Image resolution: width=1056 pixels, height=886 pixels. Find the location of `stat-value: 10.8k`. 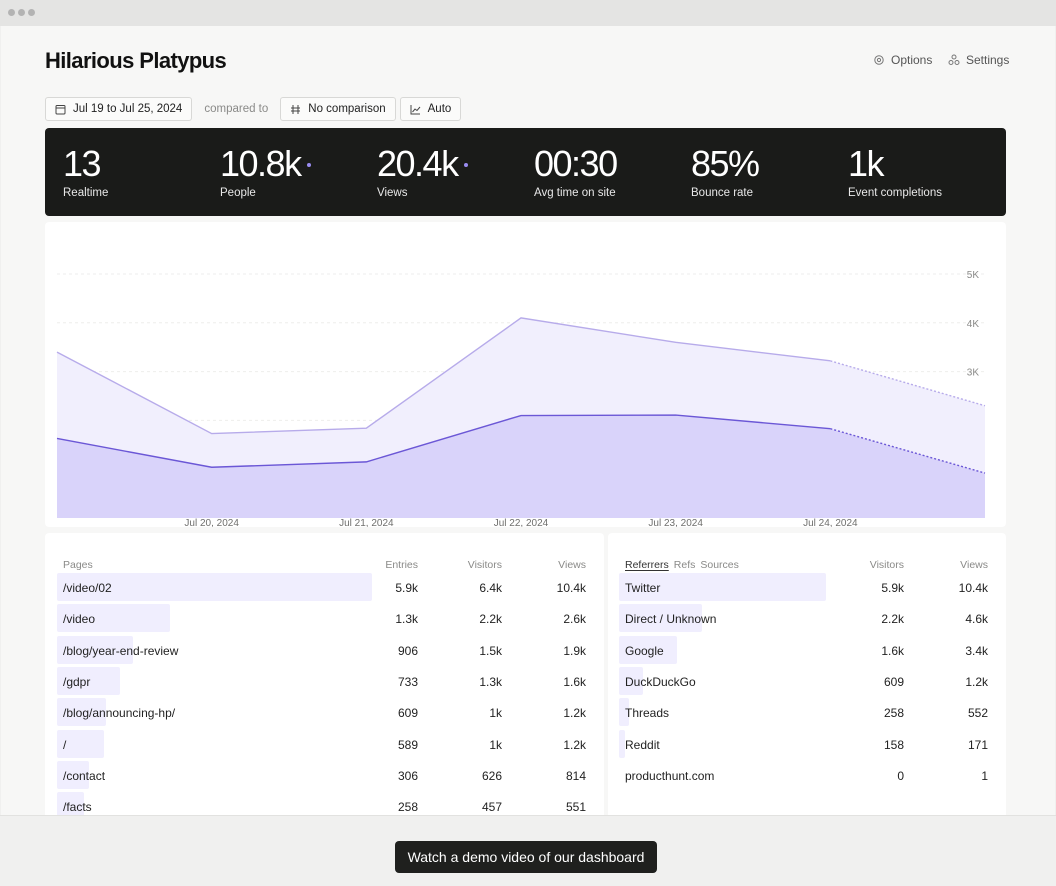

stat-value: 10.8k is located at coordinates (265, 164).